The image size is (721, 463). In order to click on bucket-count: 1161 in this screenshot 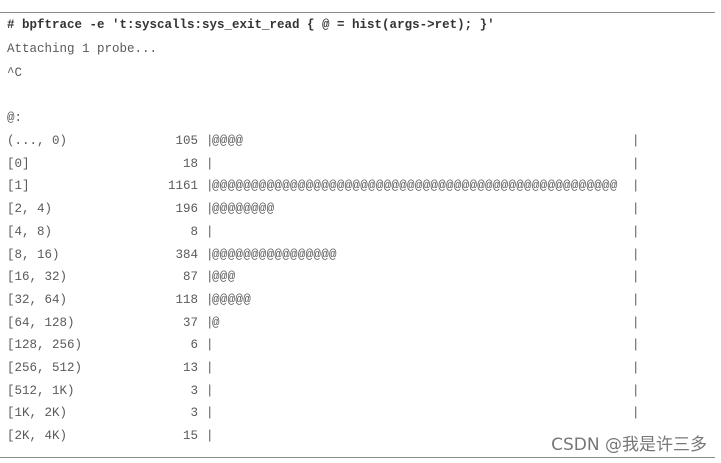, I will do `click(182, 186)`.